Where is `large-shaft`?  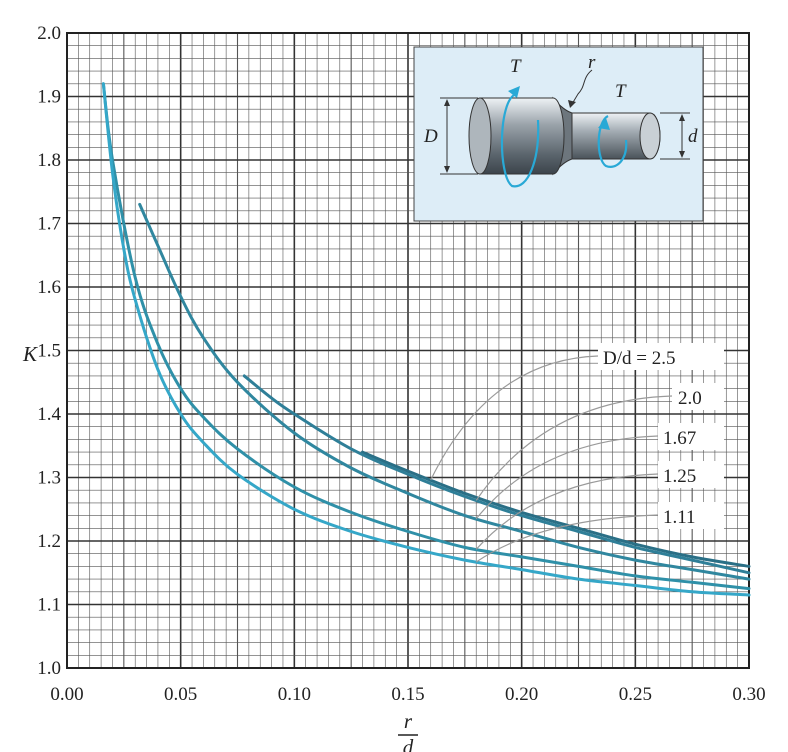 large-shaft is located at coordinates (522, 136).